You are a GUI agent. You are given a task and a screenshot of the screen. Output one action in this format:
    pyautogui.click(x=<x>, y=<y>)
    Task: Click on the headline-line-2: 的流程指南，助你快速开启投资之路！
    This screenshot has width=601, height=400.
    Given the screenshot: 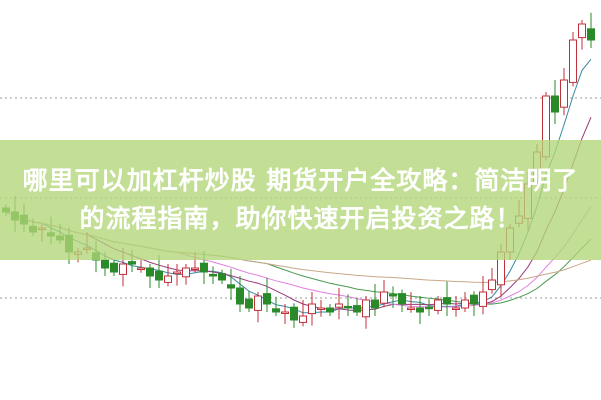 What is the action you would take?
    pyautogui.click(x=300, y=218)
    